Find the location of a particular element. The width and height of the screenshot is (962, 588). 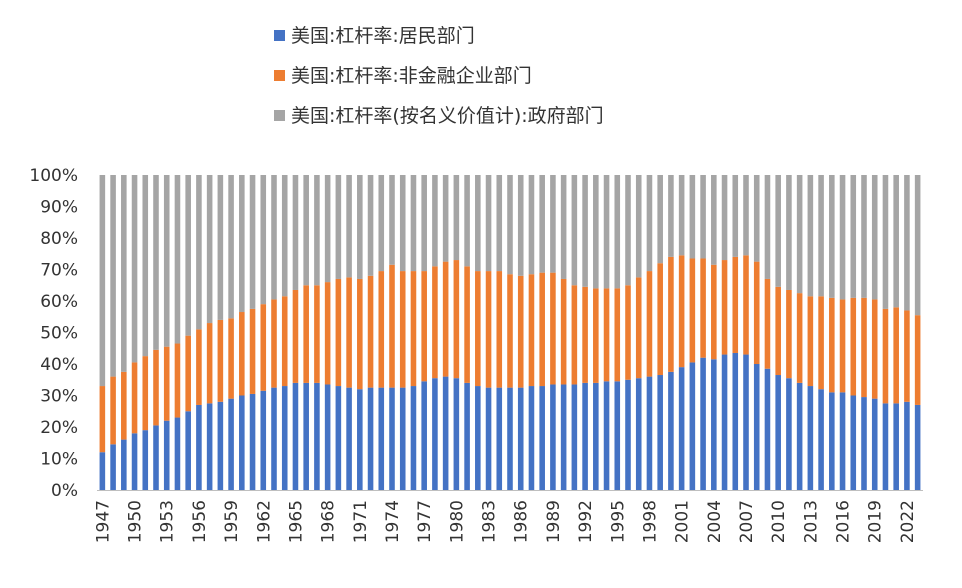

y-axis: 0% 10% 20% 30% 40% 50% 60% 70% 80% 90% 100% is located at coordinates (53, 333).